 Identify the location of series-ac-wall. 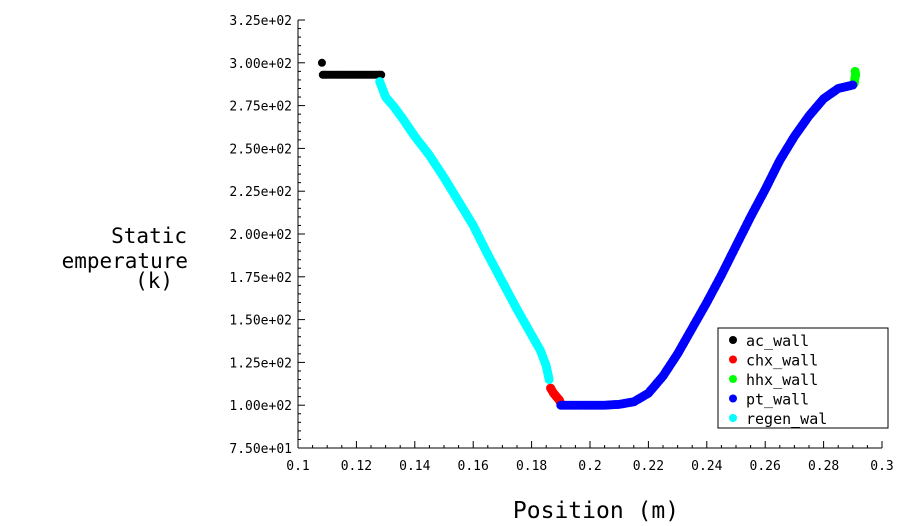
(351, 68).